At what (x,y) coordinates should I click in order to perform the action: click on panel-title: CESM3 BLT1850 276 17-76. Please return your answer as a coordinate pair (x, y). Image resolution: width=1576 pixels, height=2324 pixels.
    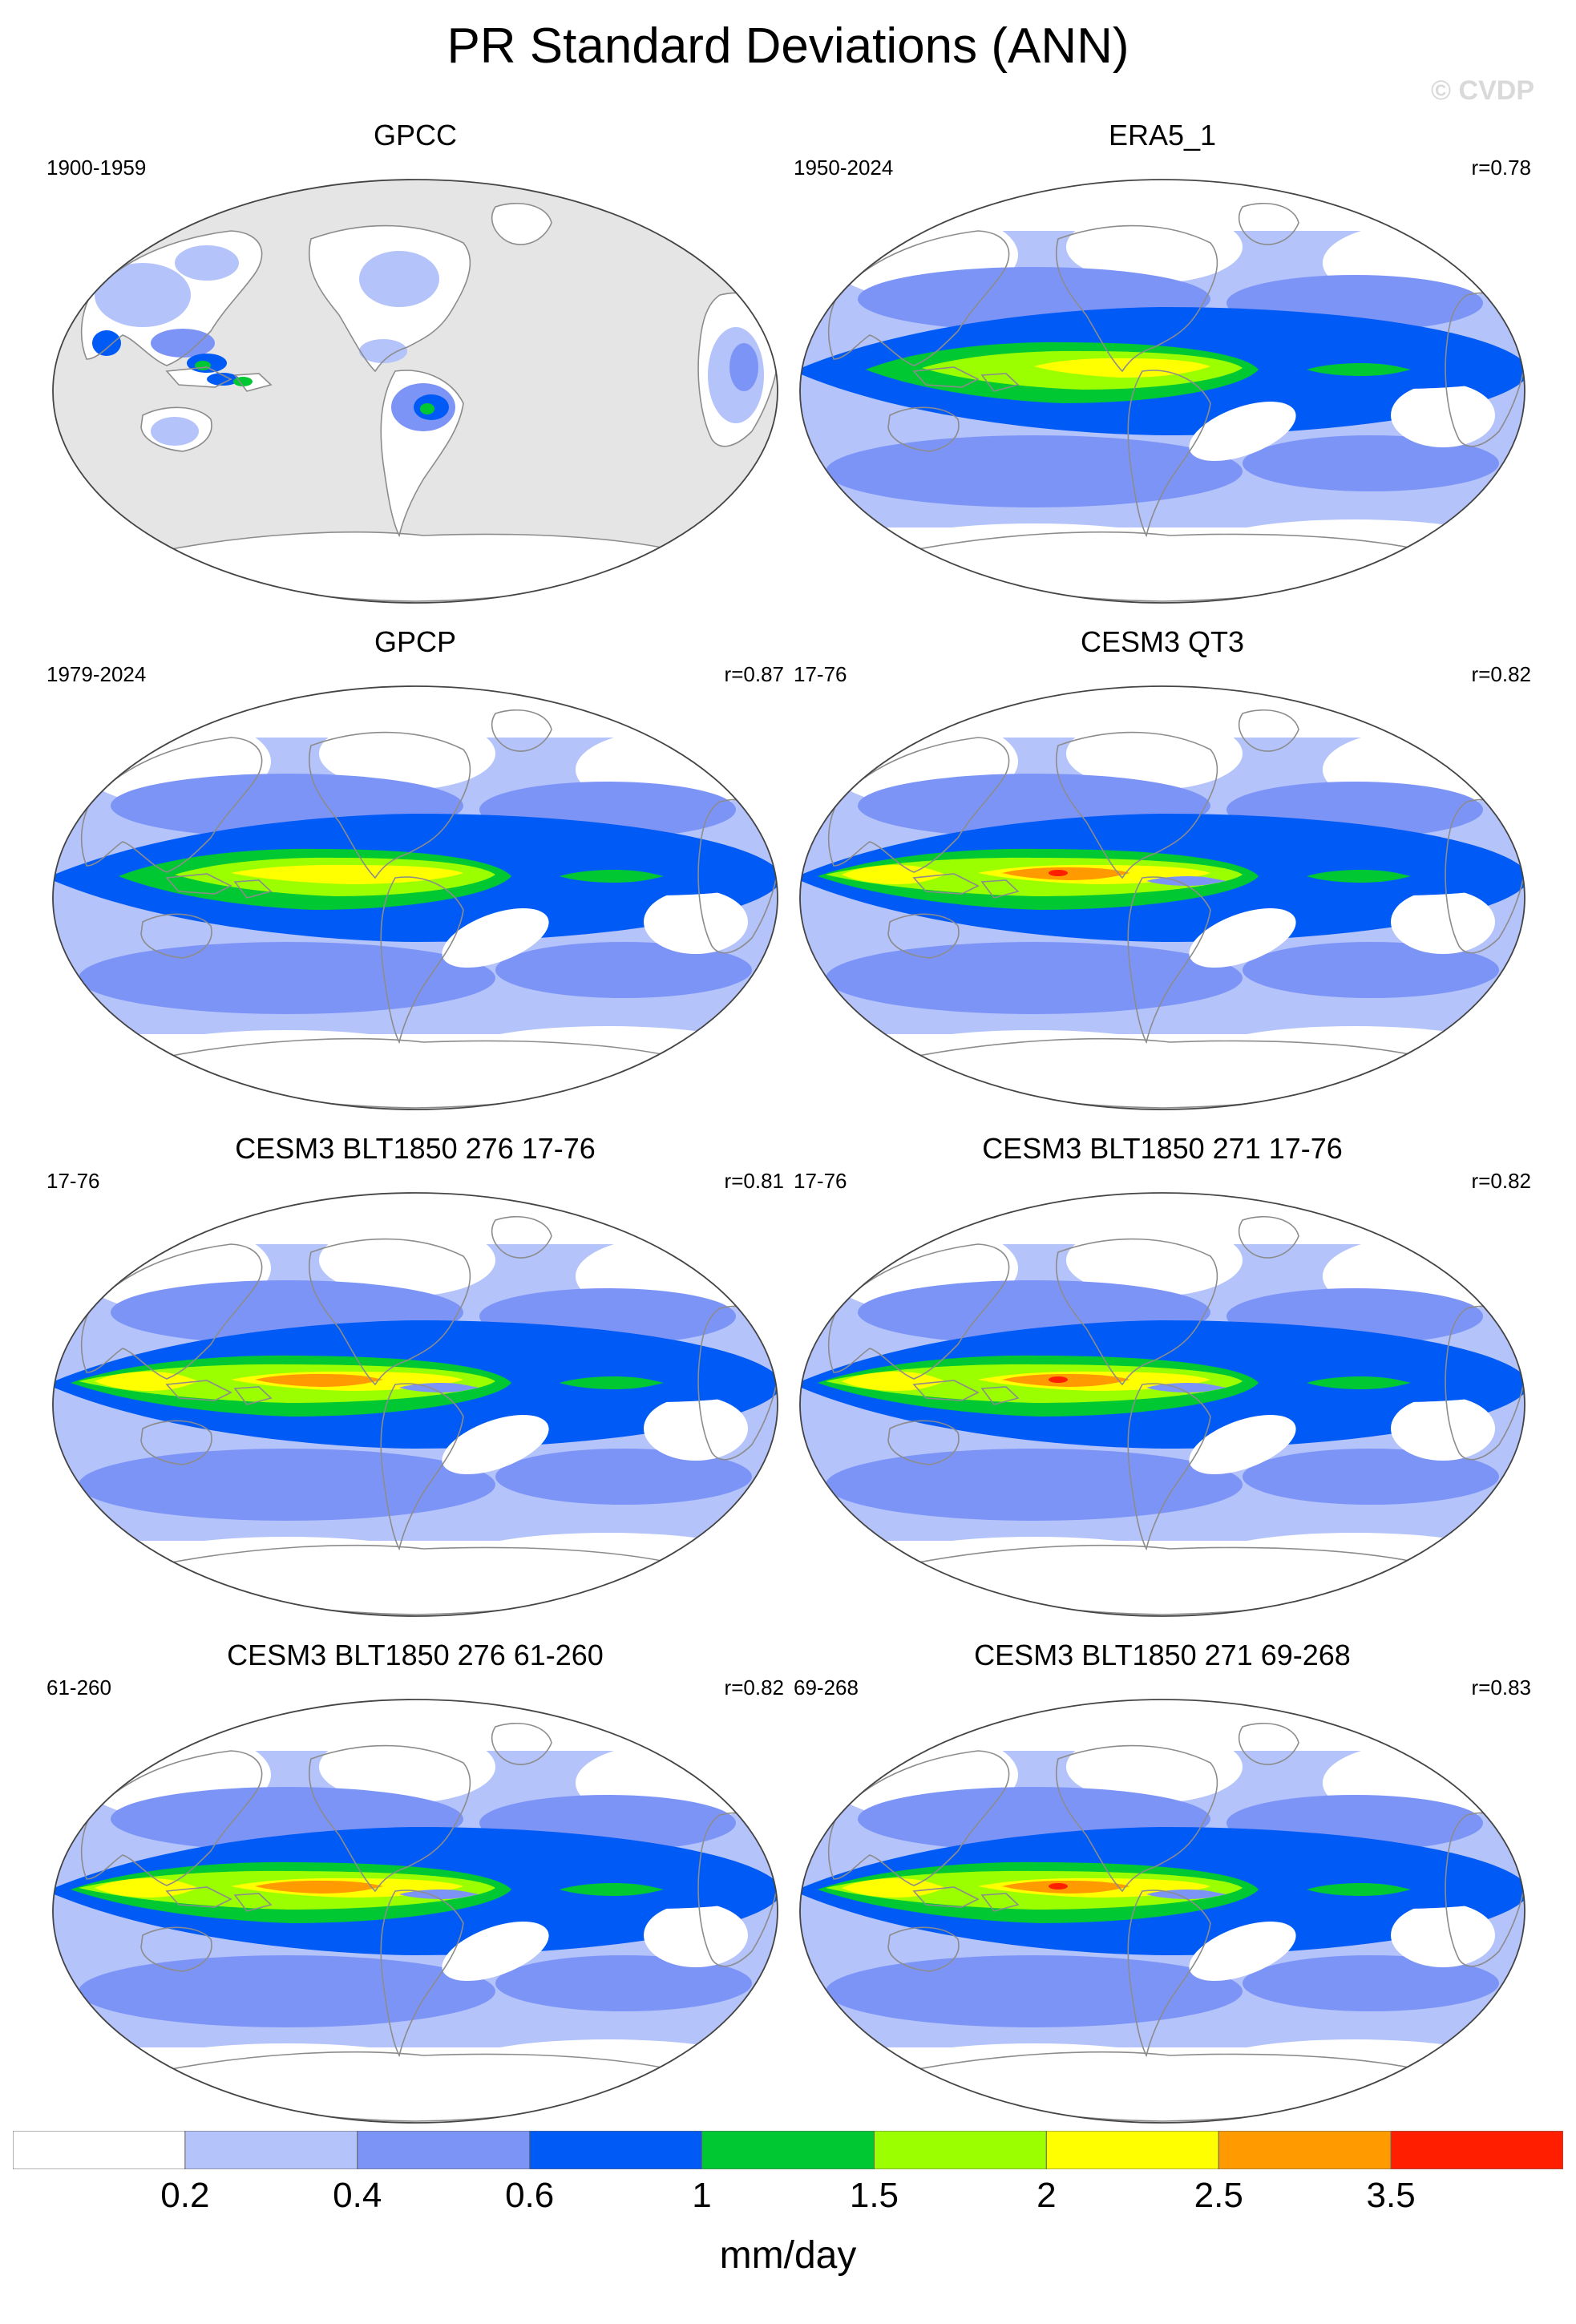
    Looking at the image, I should click on (415, 1148).